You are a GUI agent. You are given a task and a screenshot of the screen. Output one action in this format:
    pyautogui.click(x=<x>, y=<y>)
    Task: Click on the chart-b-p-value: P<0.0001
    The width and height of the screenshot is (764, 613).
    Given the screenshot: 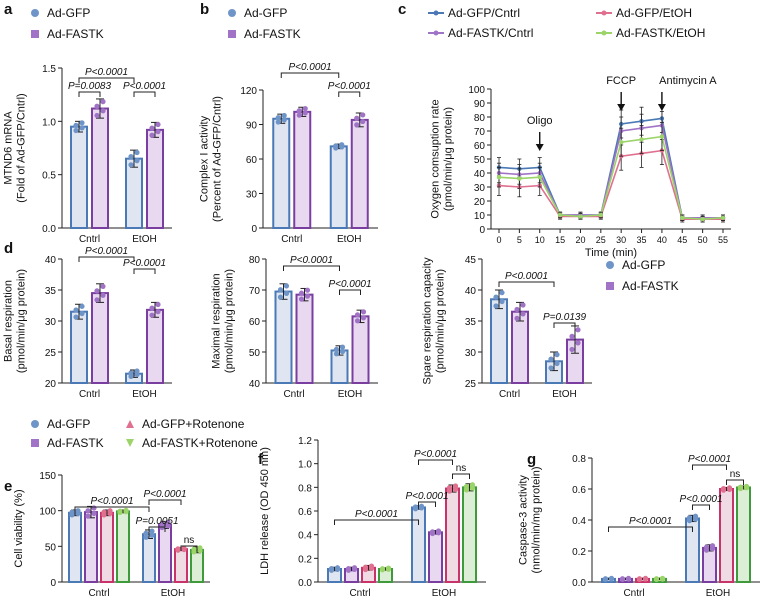 What is the action you would take?
    pyautogui.click(x=309, y=67)
    